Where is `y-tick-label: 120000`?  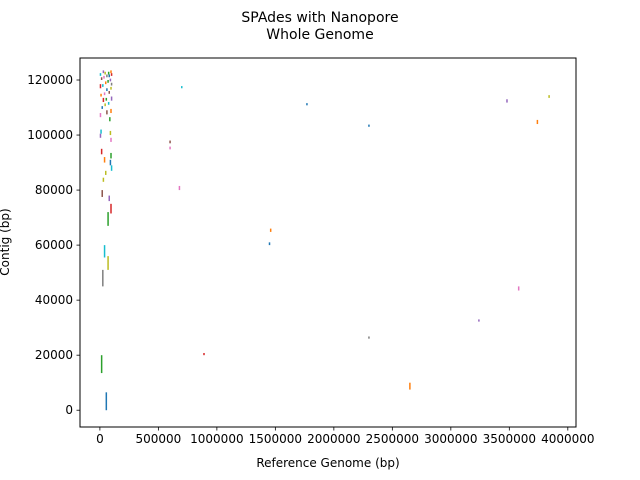
y-tick-label: 120000 is located at coordinates (50, 80).